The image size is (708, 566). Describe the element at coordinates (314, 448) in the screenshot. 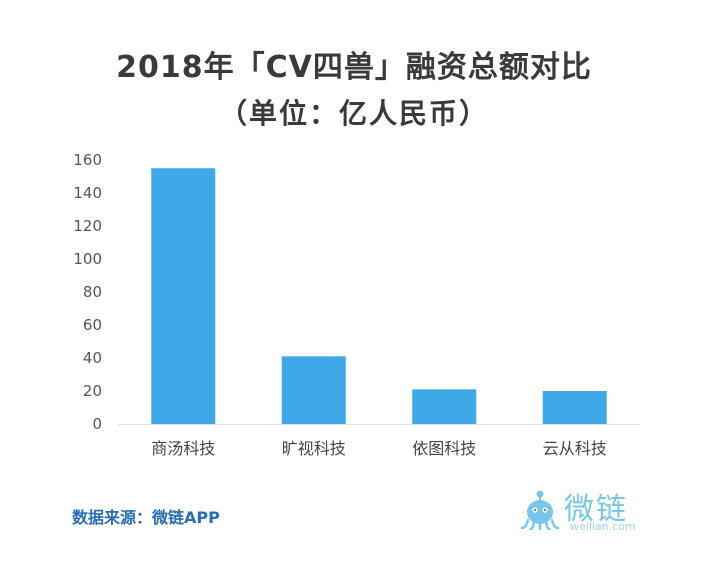

I see `x-category-label: 旷视科技` at that location.